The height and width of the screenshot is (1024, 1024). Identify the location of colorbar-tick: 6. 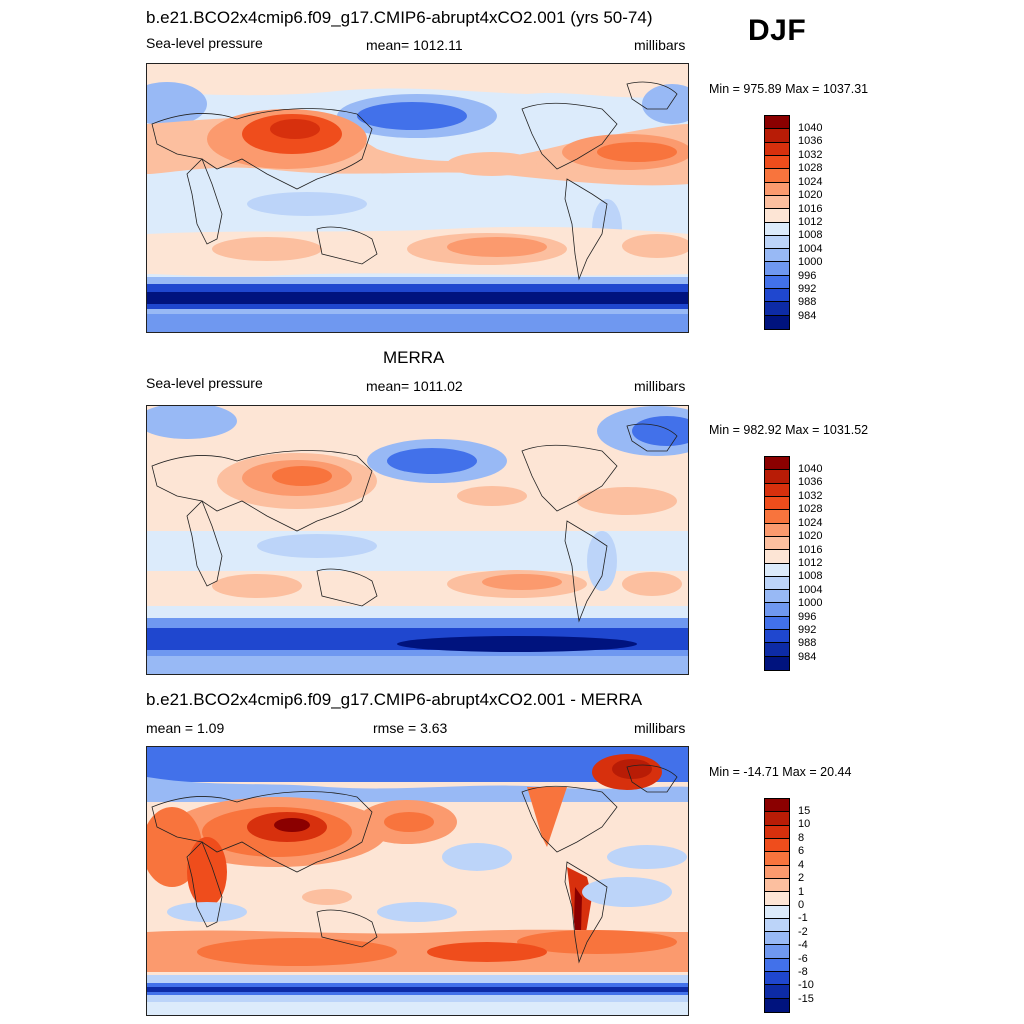
(801, 851).